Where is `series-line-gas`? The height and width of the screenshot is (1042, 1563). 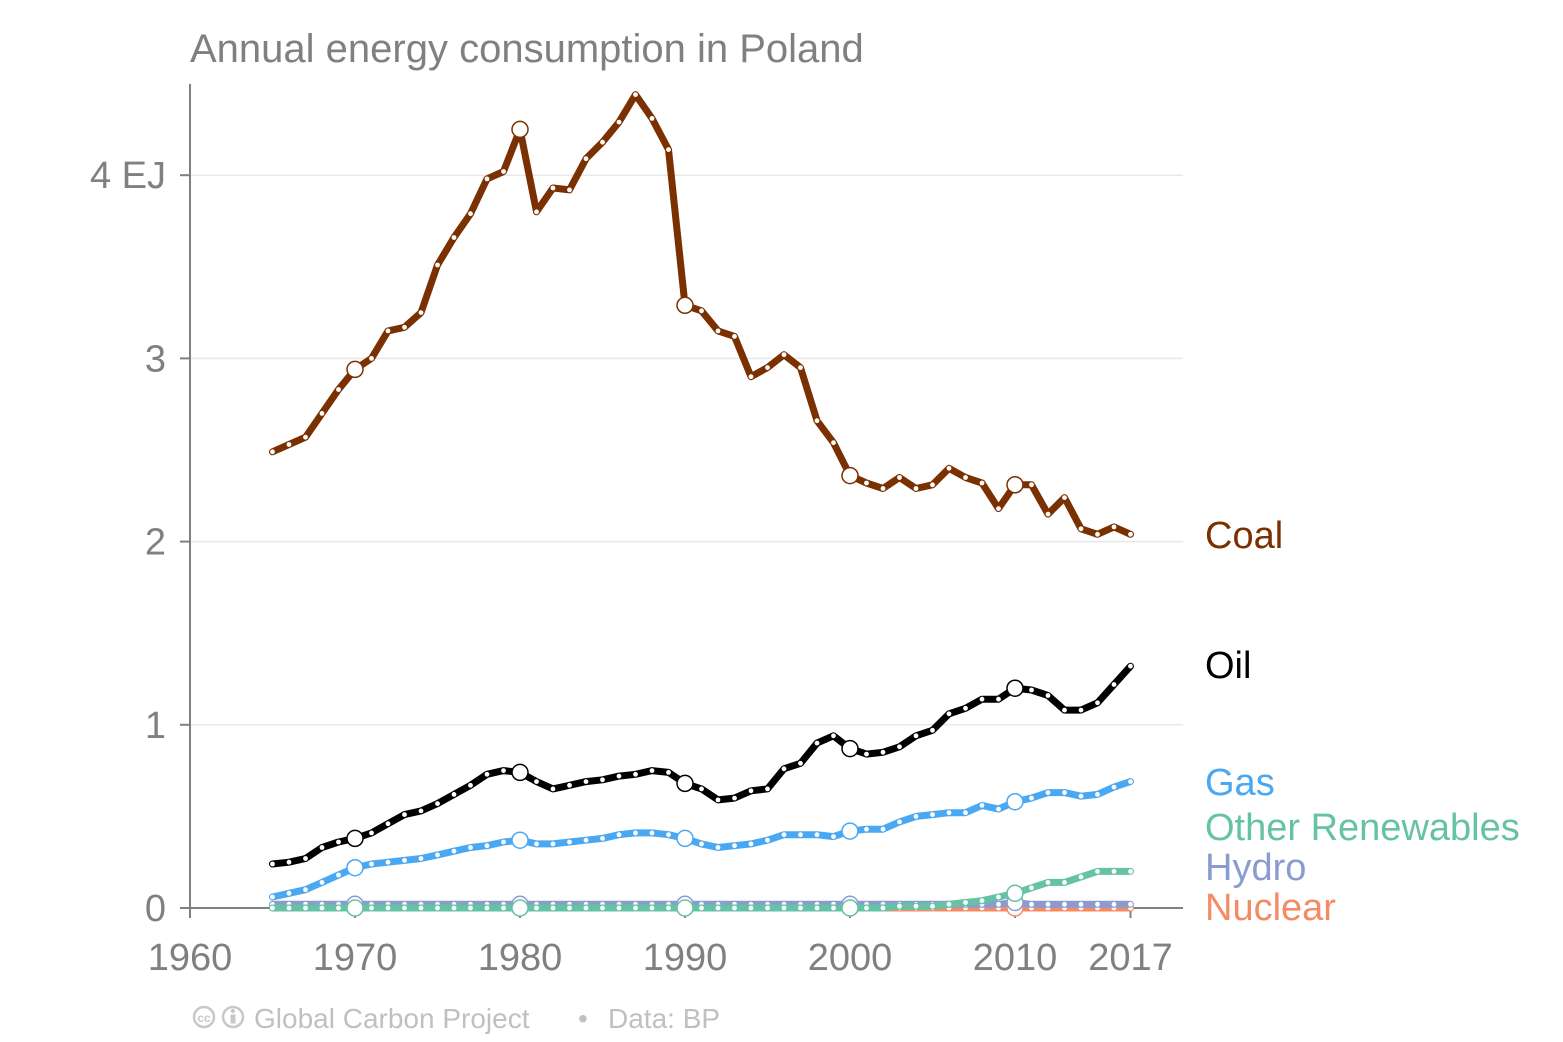
series-line-gas is located at coordinates (701, 839).